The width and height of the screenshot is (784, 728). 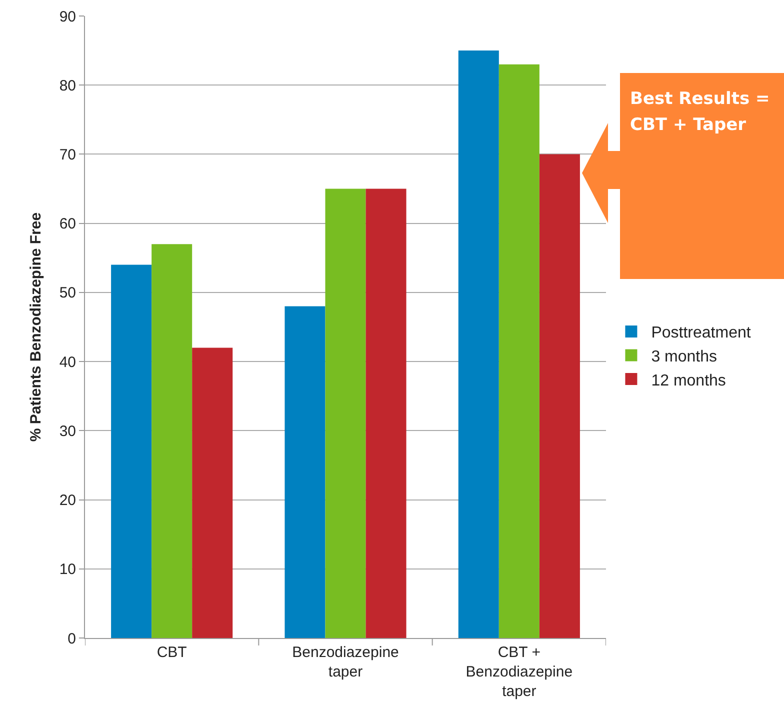 I want to click on y-tick-label: 90, so click(x=67, y=17).